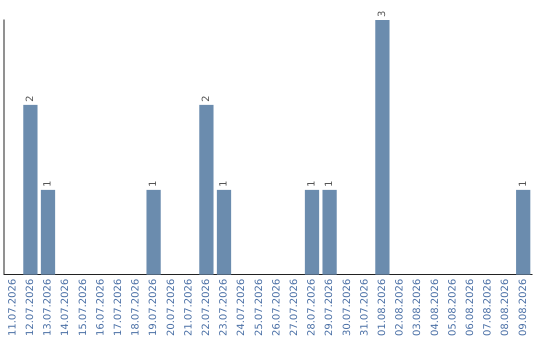  I want to click on x-tick-label: 06.08.2026, so click(470, 307).